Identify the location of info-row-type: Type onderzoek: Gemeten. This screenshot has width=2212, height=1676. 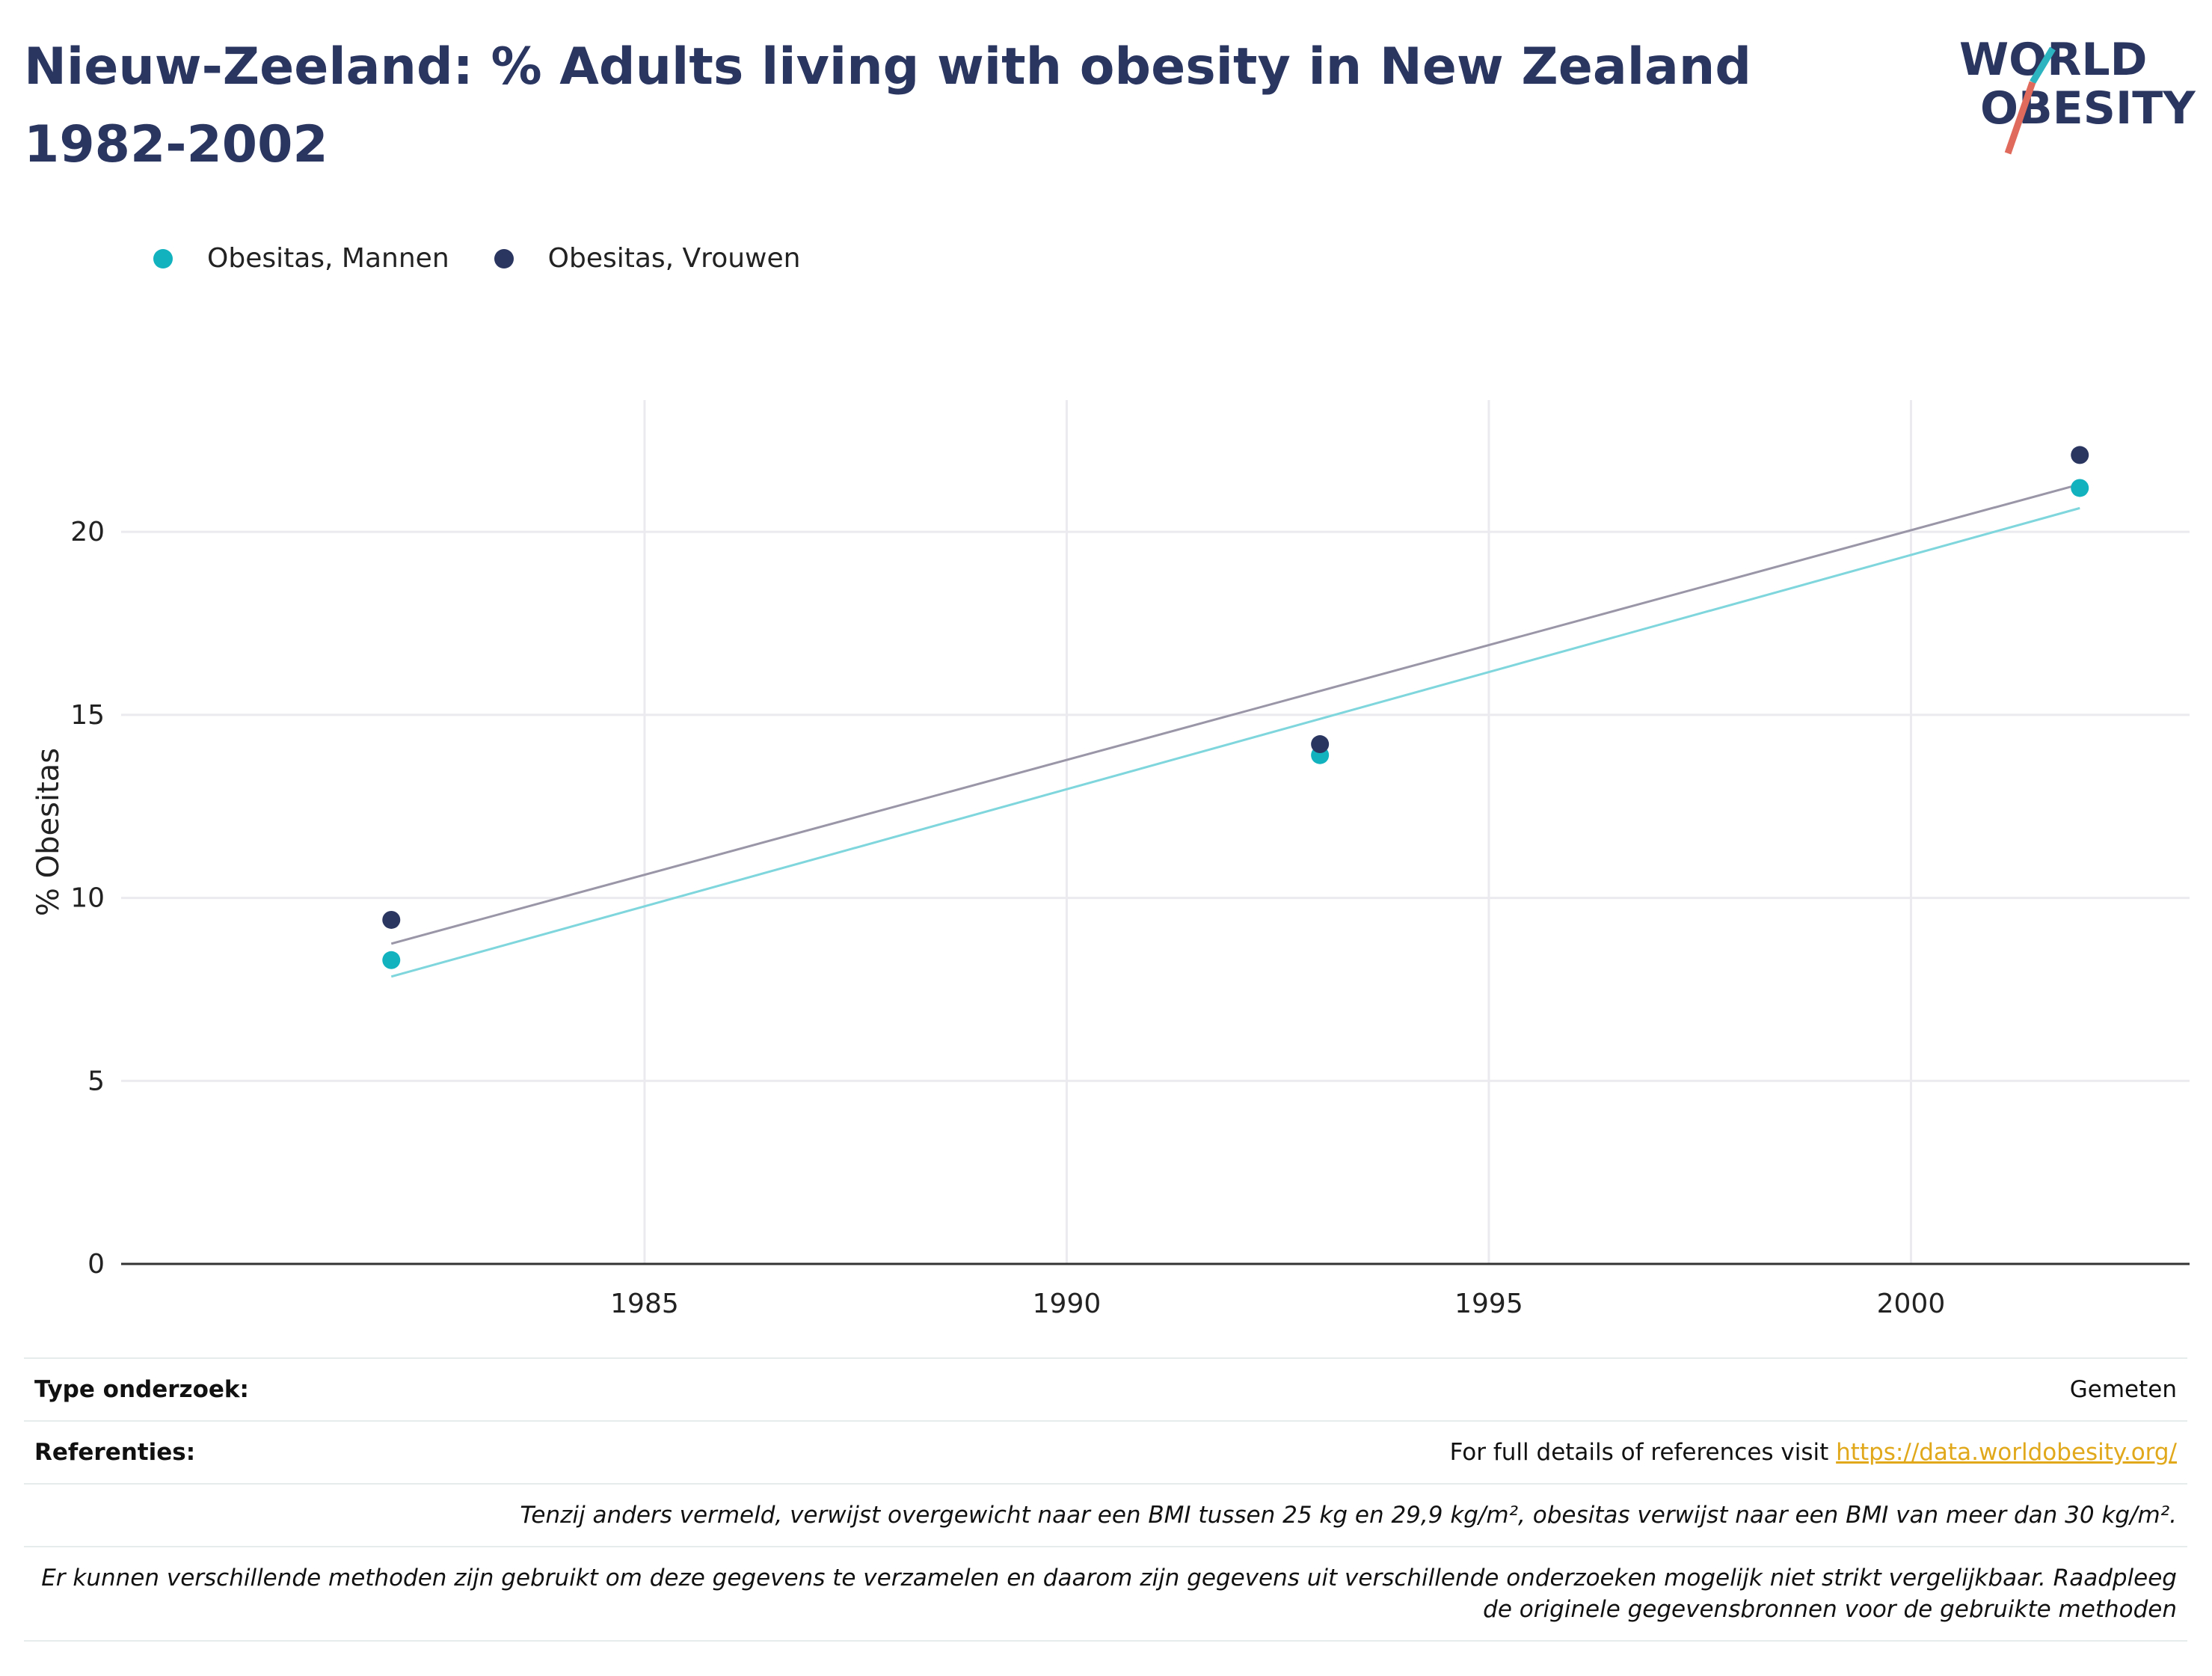
(1105, 1388).